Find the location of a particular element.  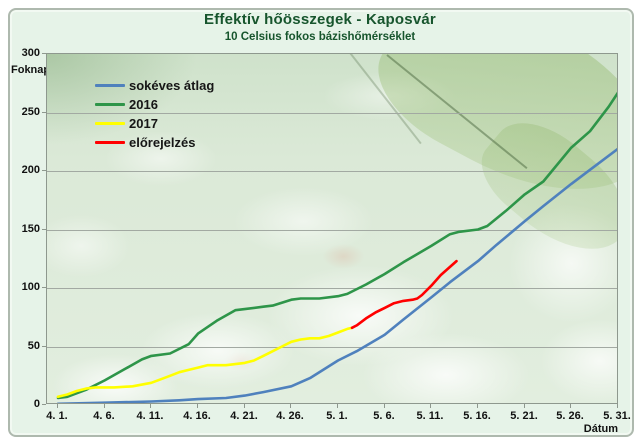

x-tick-label-8: 5. 6. is located at coordinates (384, 416).